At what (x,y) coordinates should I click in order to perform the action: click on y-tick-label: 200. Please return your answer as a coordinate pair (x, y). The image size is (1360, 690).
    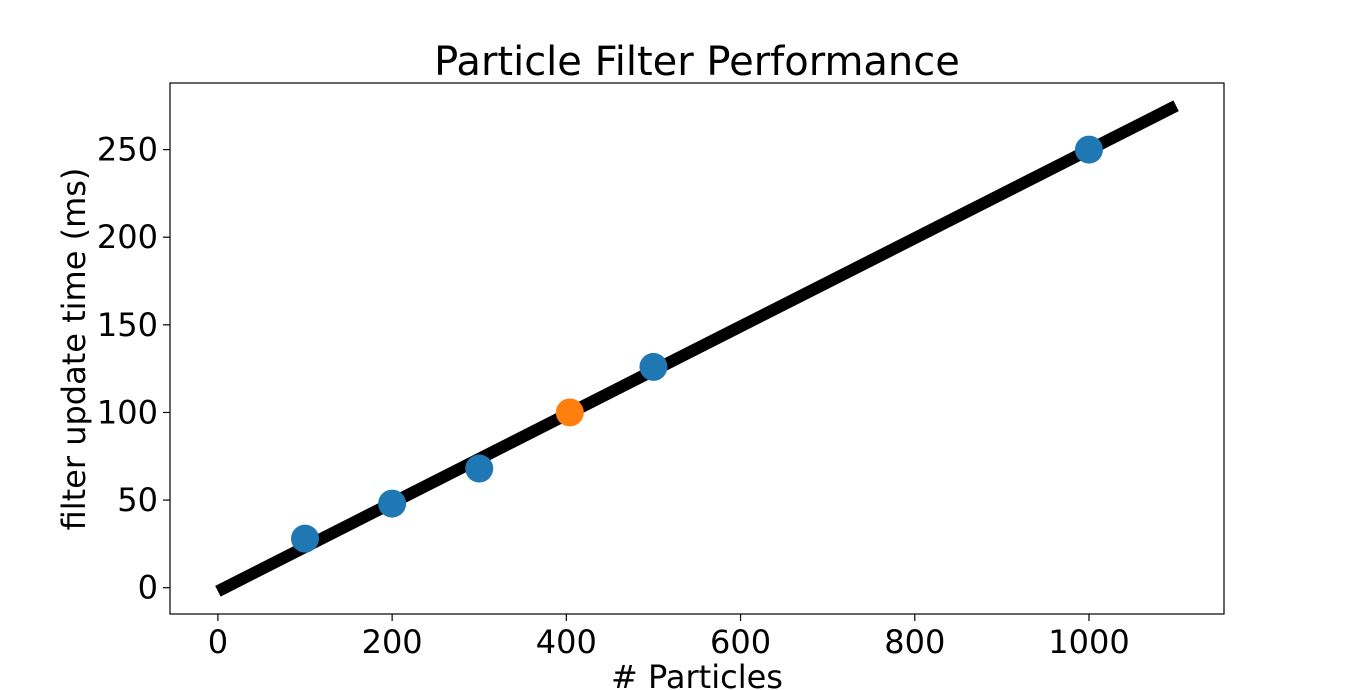
    Looking at the image, I should click on (127, 237).